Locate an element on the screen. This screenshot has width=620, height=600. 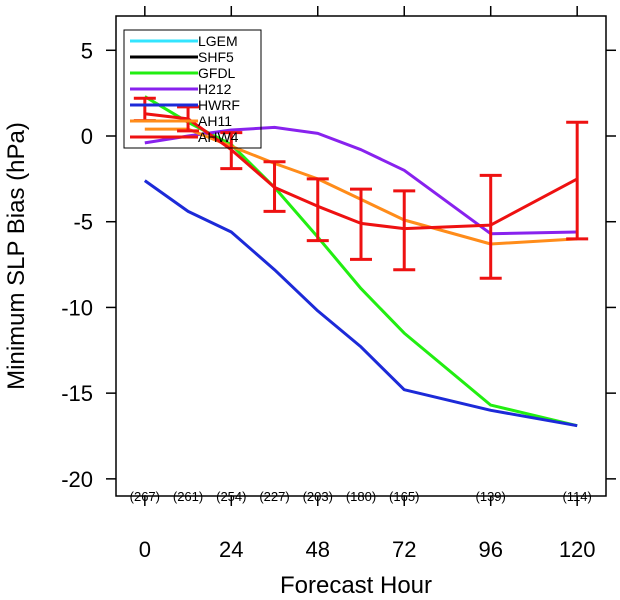
sample-count-24: (254) is located at coordinates (231, 496).